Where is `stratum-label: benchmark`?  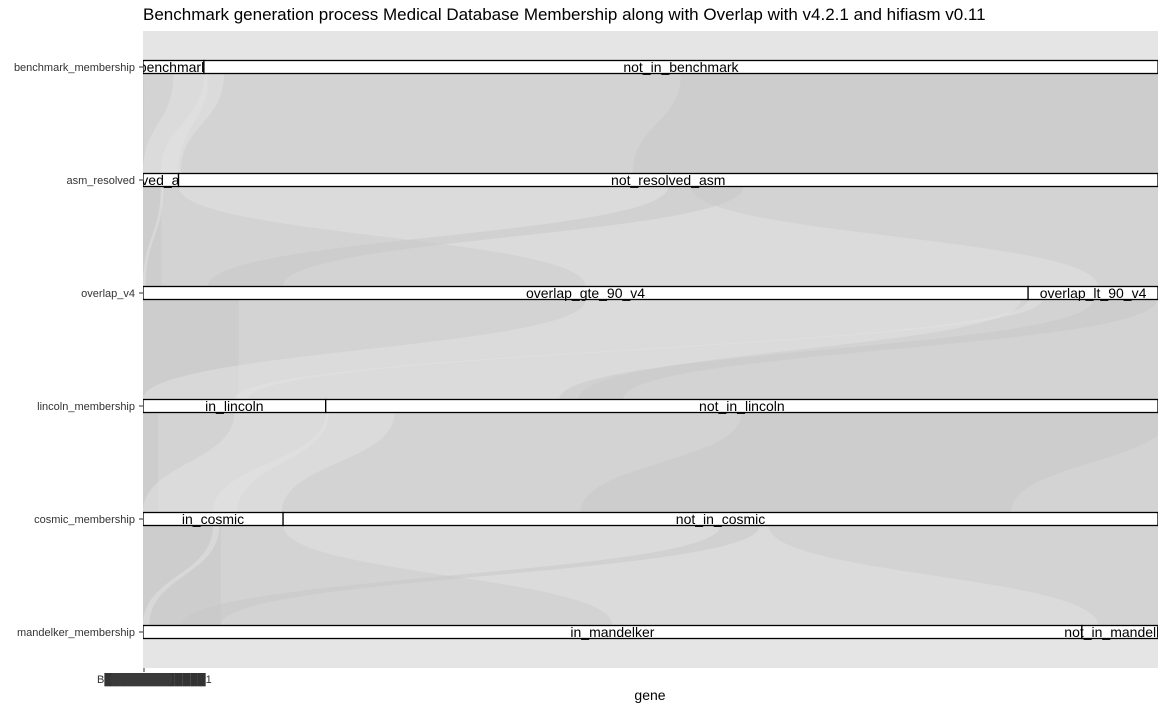
stratum-label: benchmark is located at coordinates (174, 67).